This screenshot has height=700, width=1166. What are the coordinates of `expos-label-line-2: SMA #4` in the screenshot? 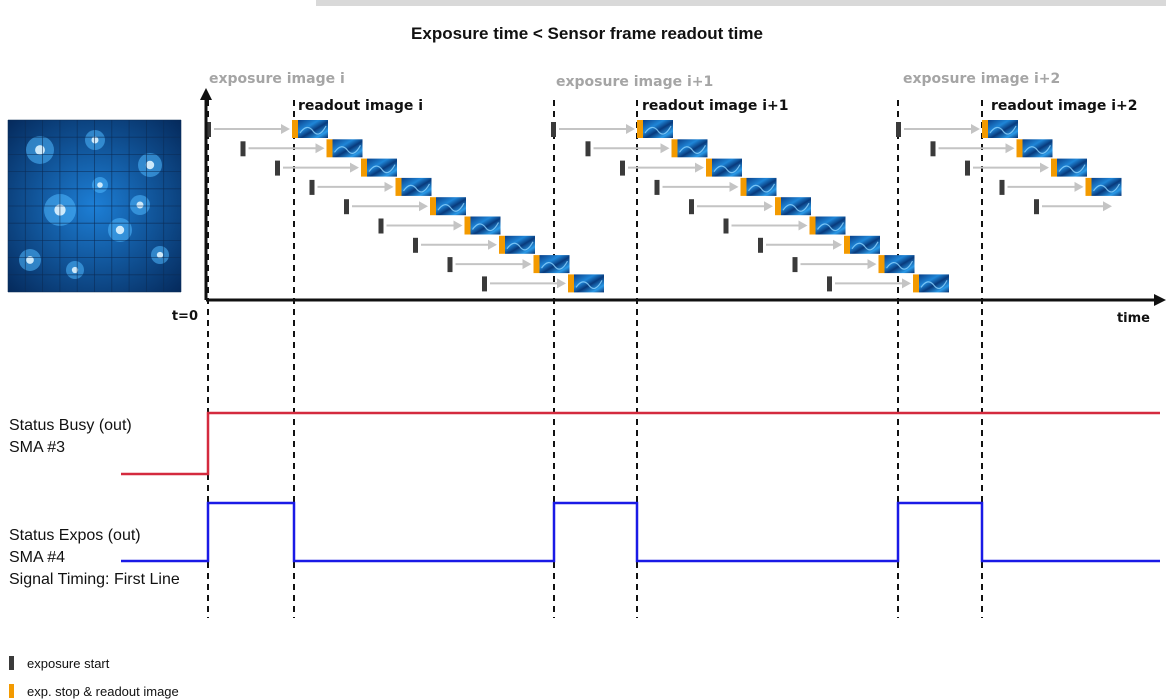 It's located at (37, 557).